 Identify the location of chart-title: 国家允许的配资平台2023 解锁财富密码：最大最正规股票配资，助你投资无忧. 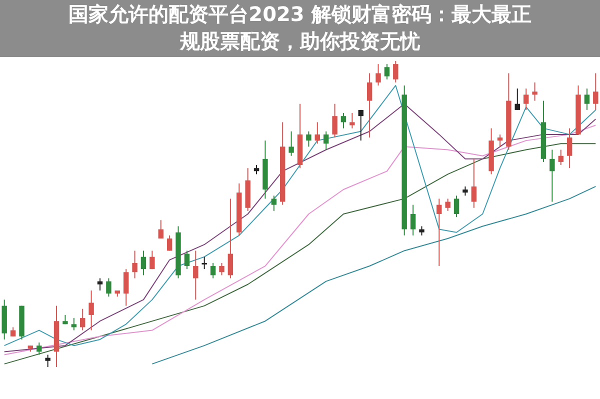
(300, 28).